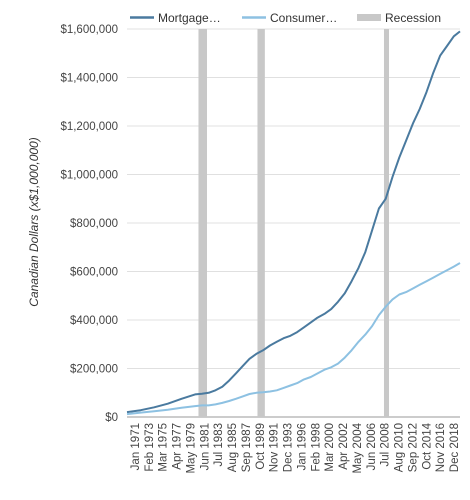 This screenshot has width=470, height=500. Describe the element at coordinates (400, 447) in the screenshot. I see `x-tick-label: Aug 2010` at that location.